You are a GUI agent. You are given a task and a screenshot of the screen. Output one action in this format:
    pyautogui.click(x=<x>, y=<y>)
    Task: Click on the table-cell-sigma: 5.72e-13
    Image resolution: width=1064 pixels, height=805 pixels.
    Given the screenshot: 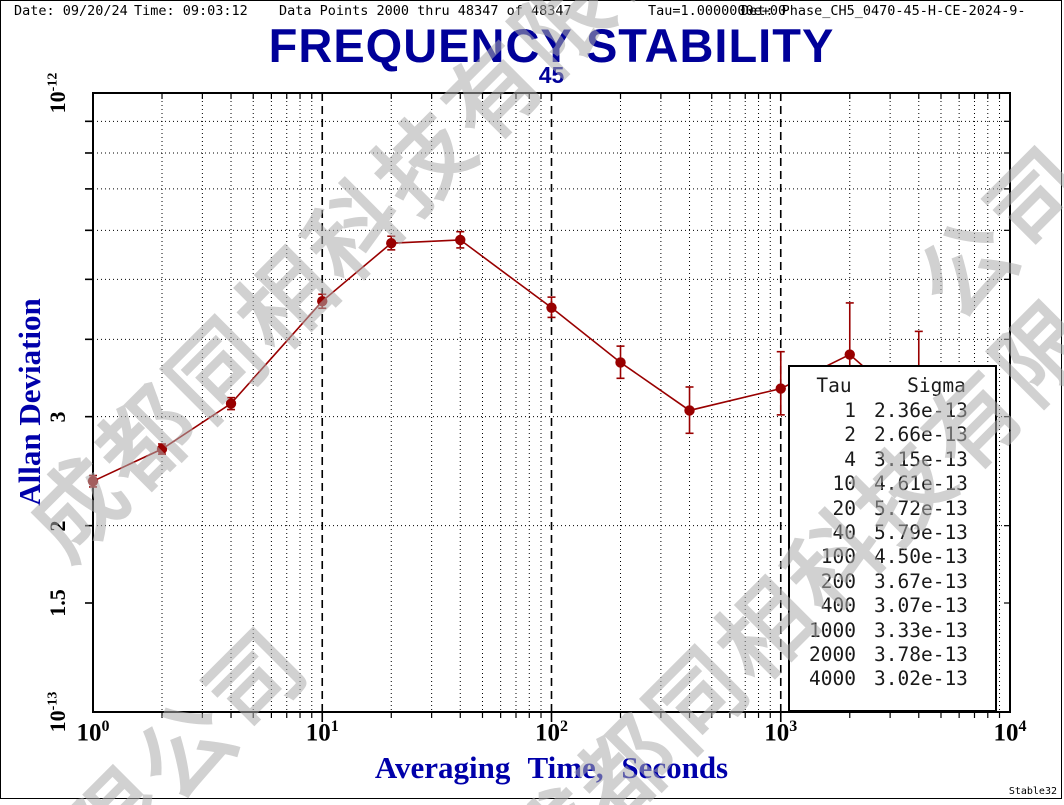 What is the action you would take?
    pyautogui.click(x=921, y=508)
    